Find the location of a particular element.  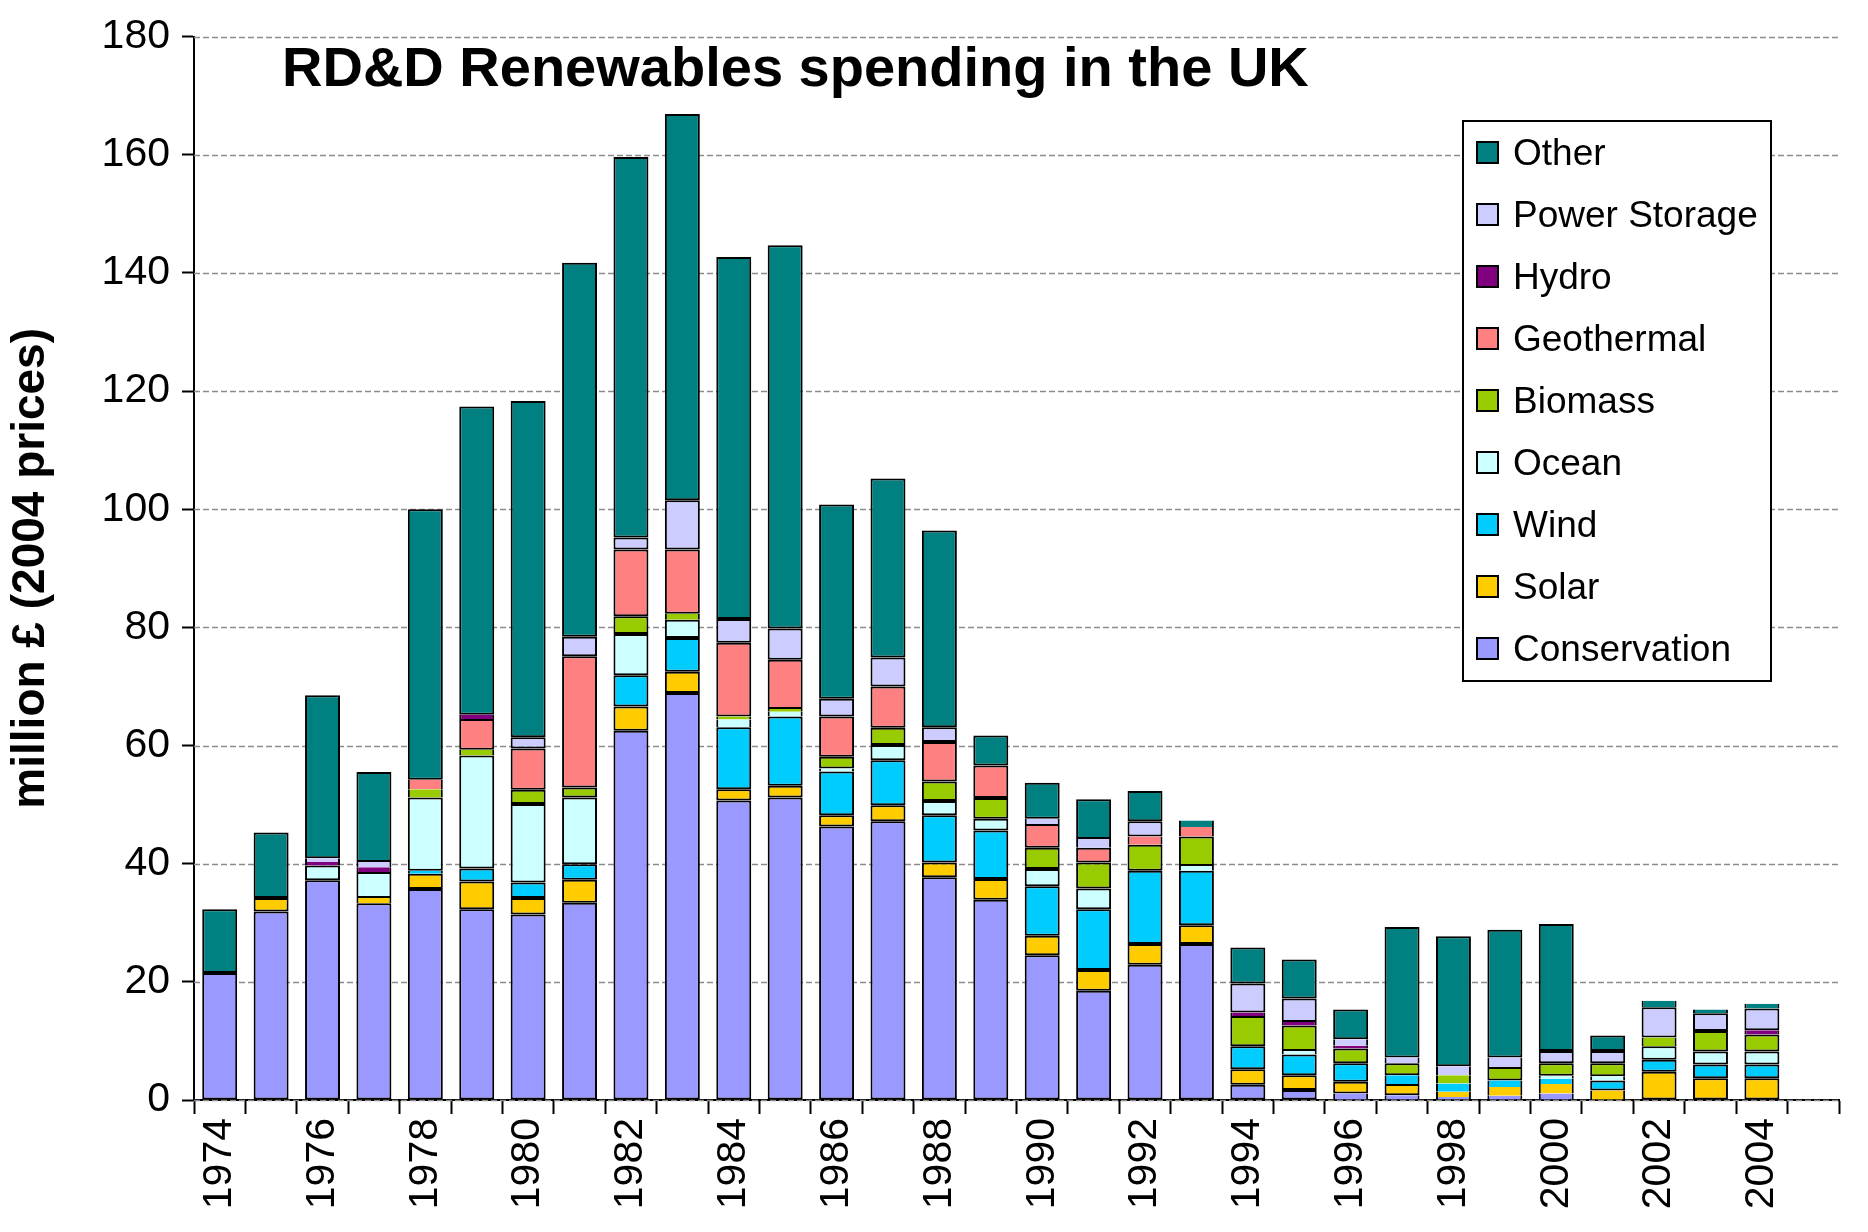

y-tick-label: 140 is located at coordinates (135, 270).